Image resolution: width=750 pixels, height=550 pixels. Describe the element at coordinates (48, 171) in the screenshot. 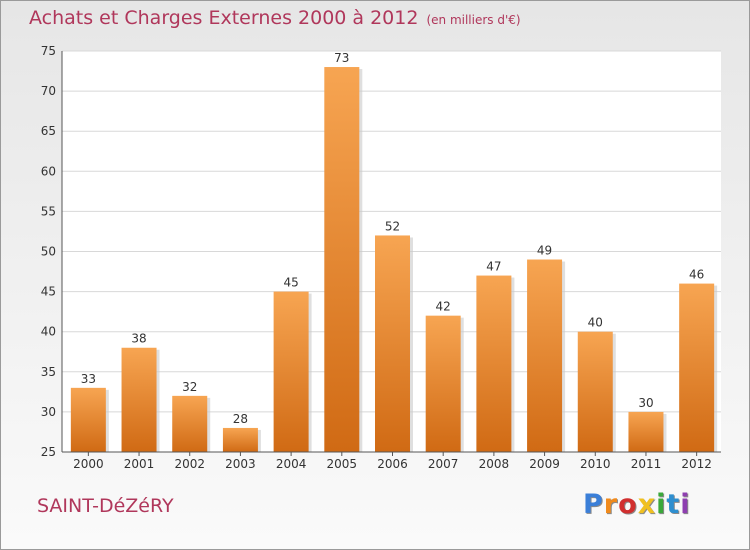

I see `y-tick-label: 60` at that location.